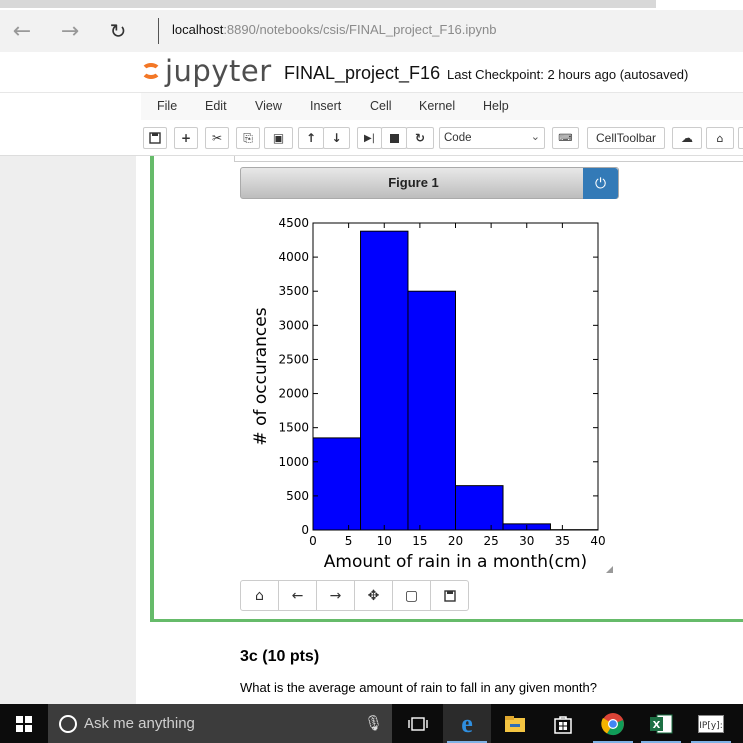  Describe the element at coordinates (626, 138) in the screenshot. I see `celltoolbar-button: CellToolbar` at that location.